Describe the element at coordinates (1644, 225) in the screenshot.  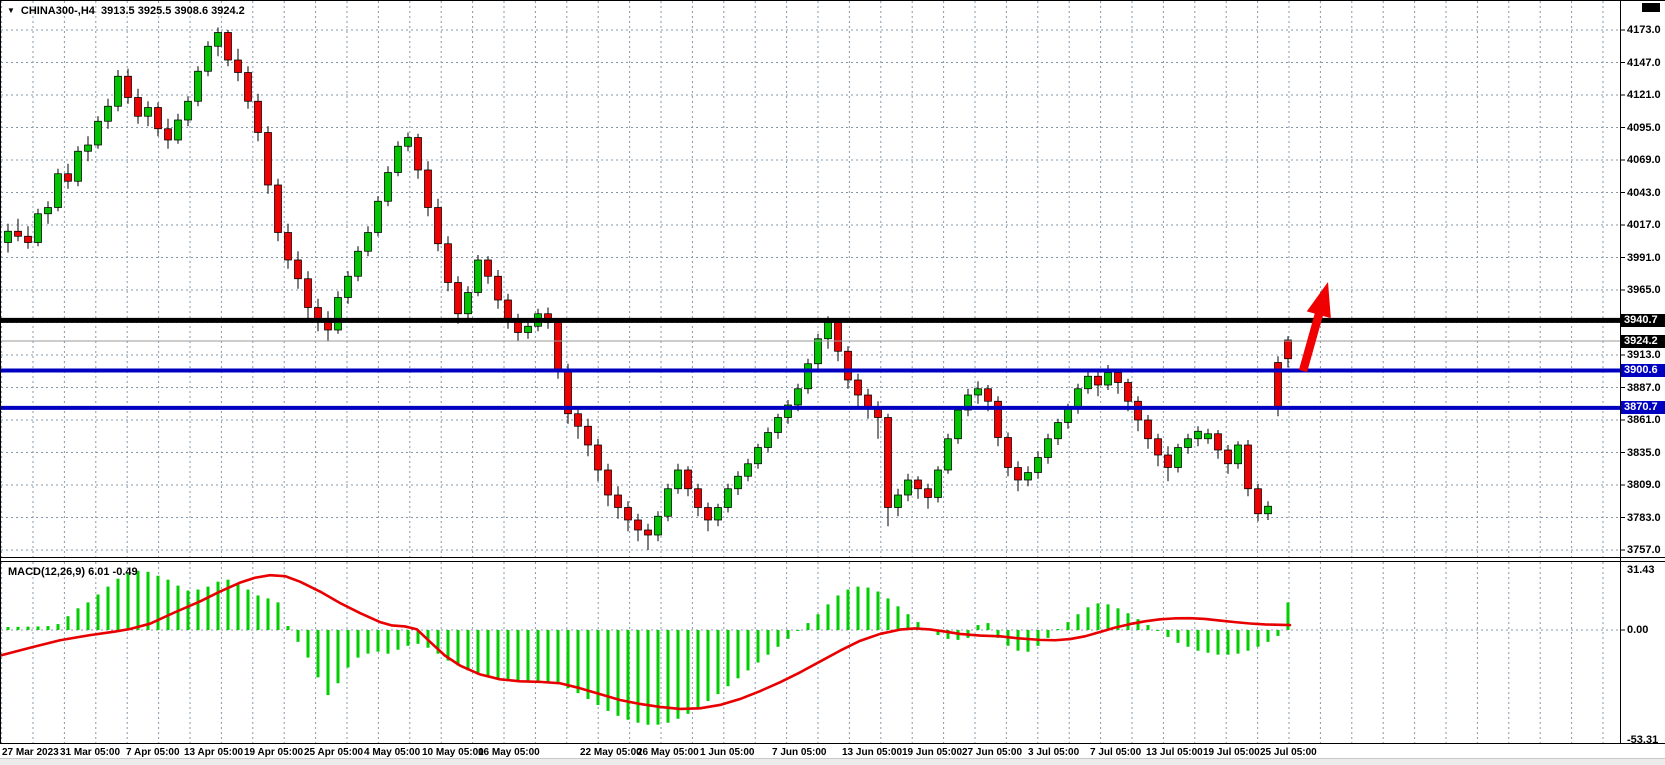
I see `price-axis-label: 4017.0` at that location.